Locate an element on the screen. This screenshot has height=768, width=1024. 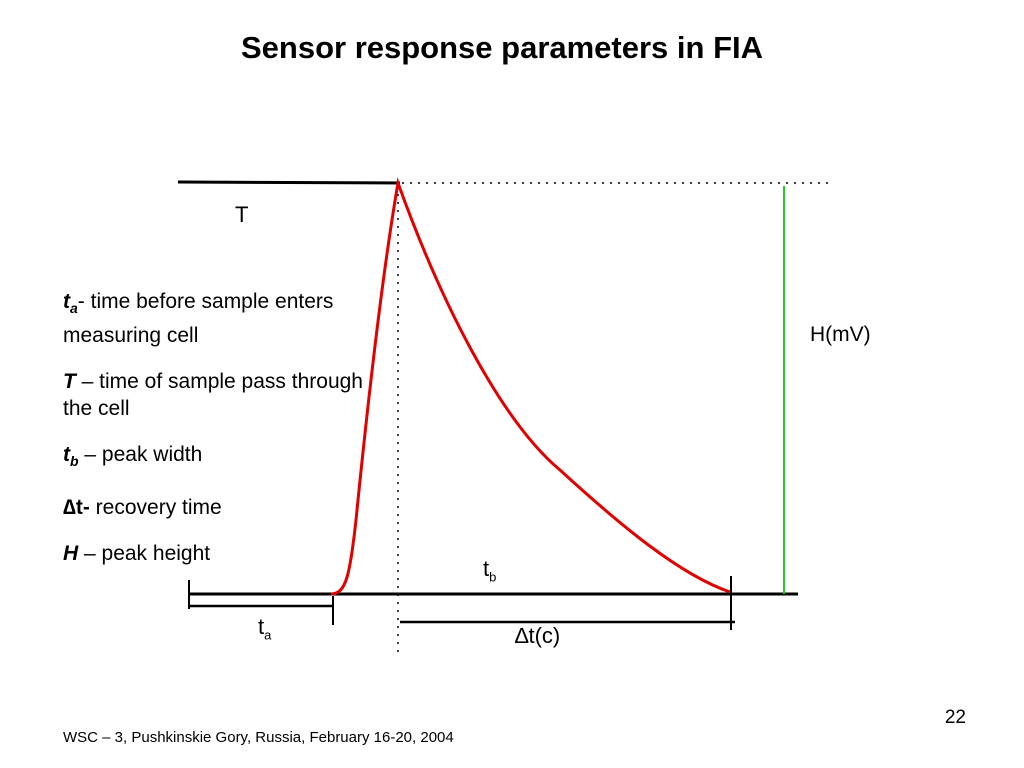
legend-item-delta-t: ∆t- recovery time is located at coordinates (142, 508).